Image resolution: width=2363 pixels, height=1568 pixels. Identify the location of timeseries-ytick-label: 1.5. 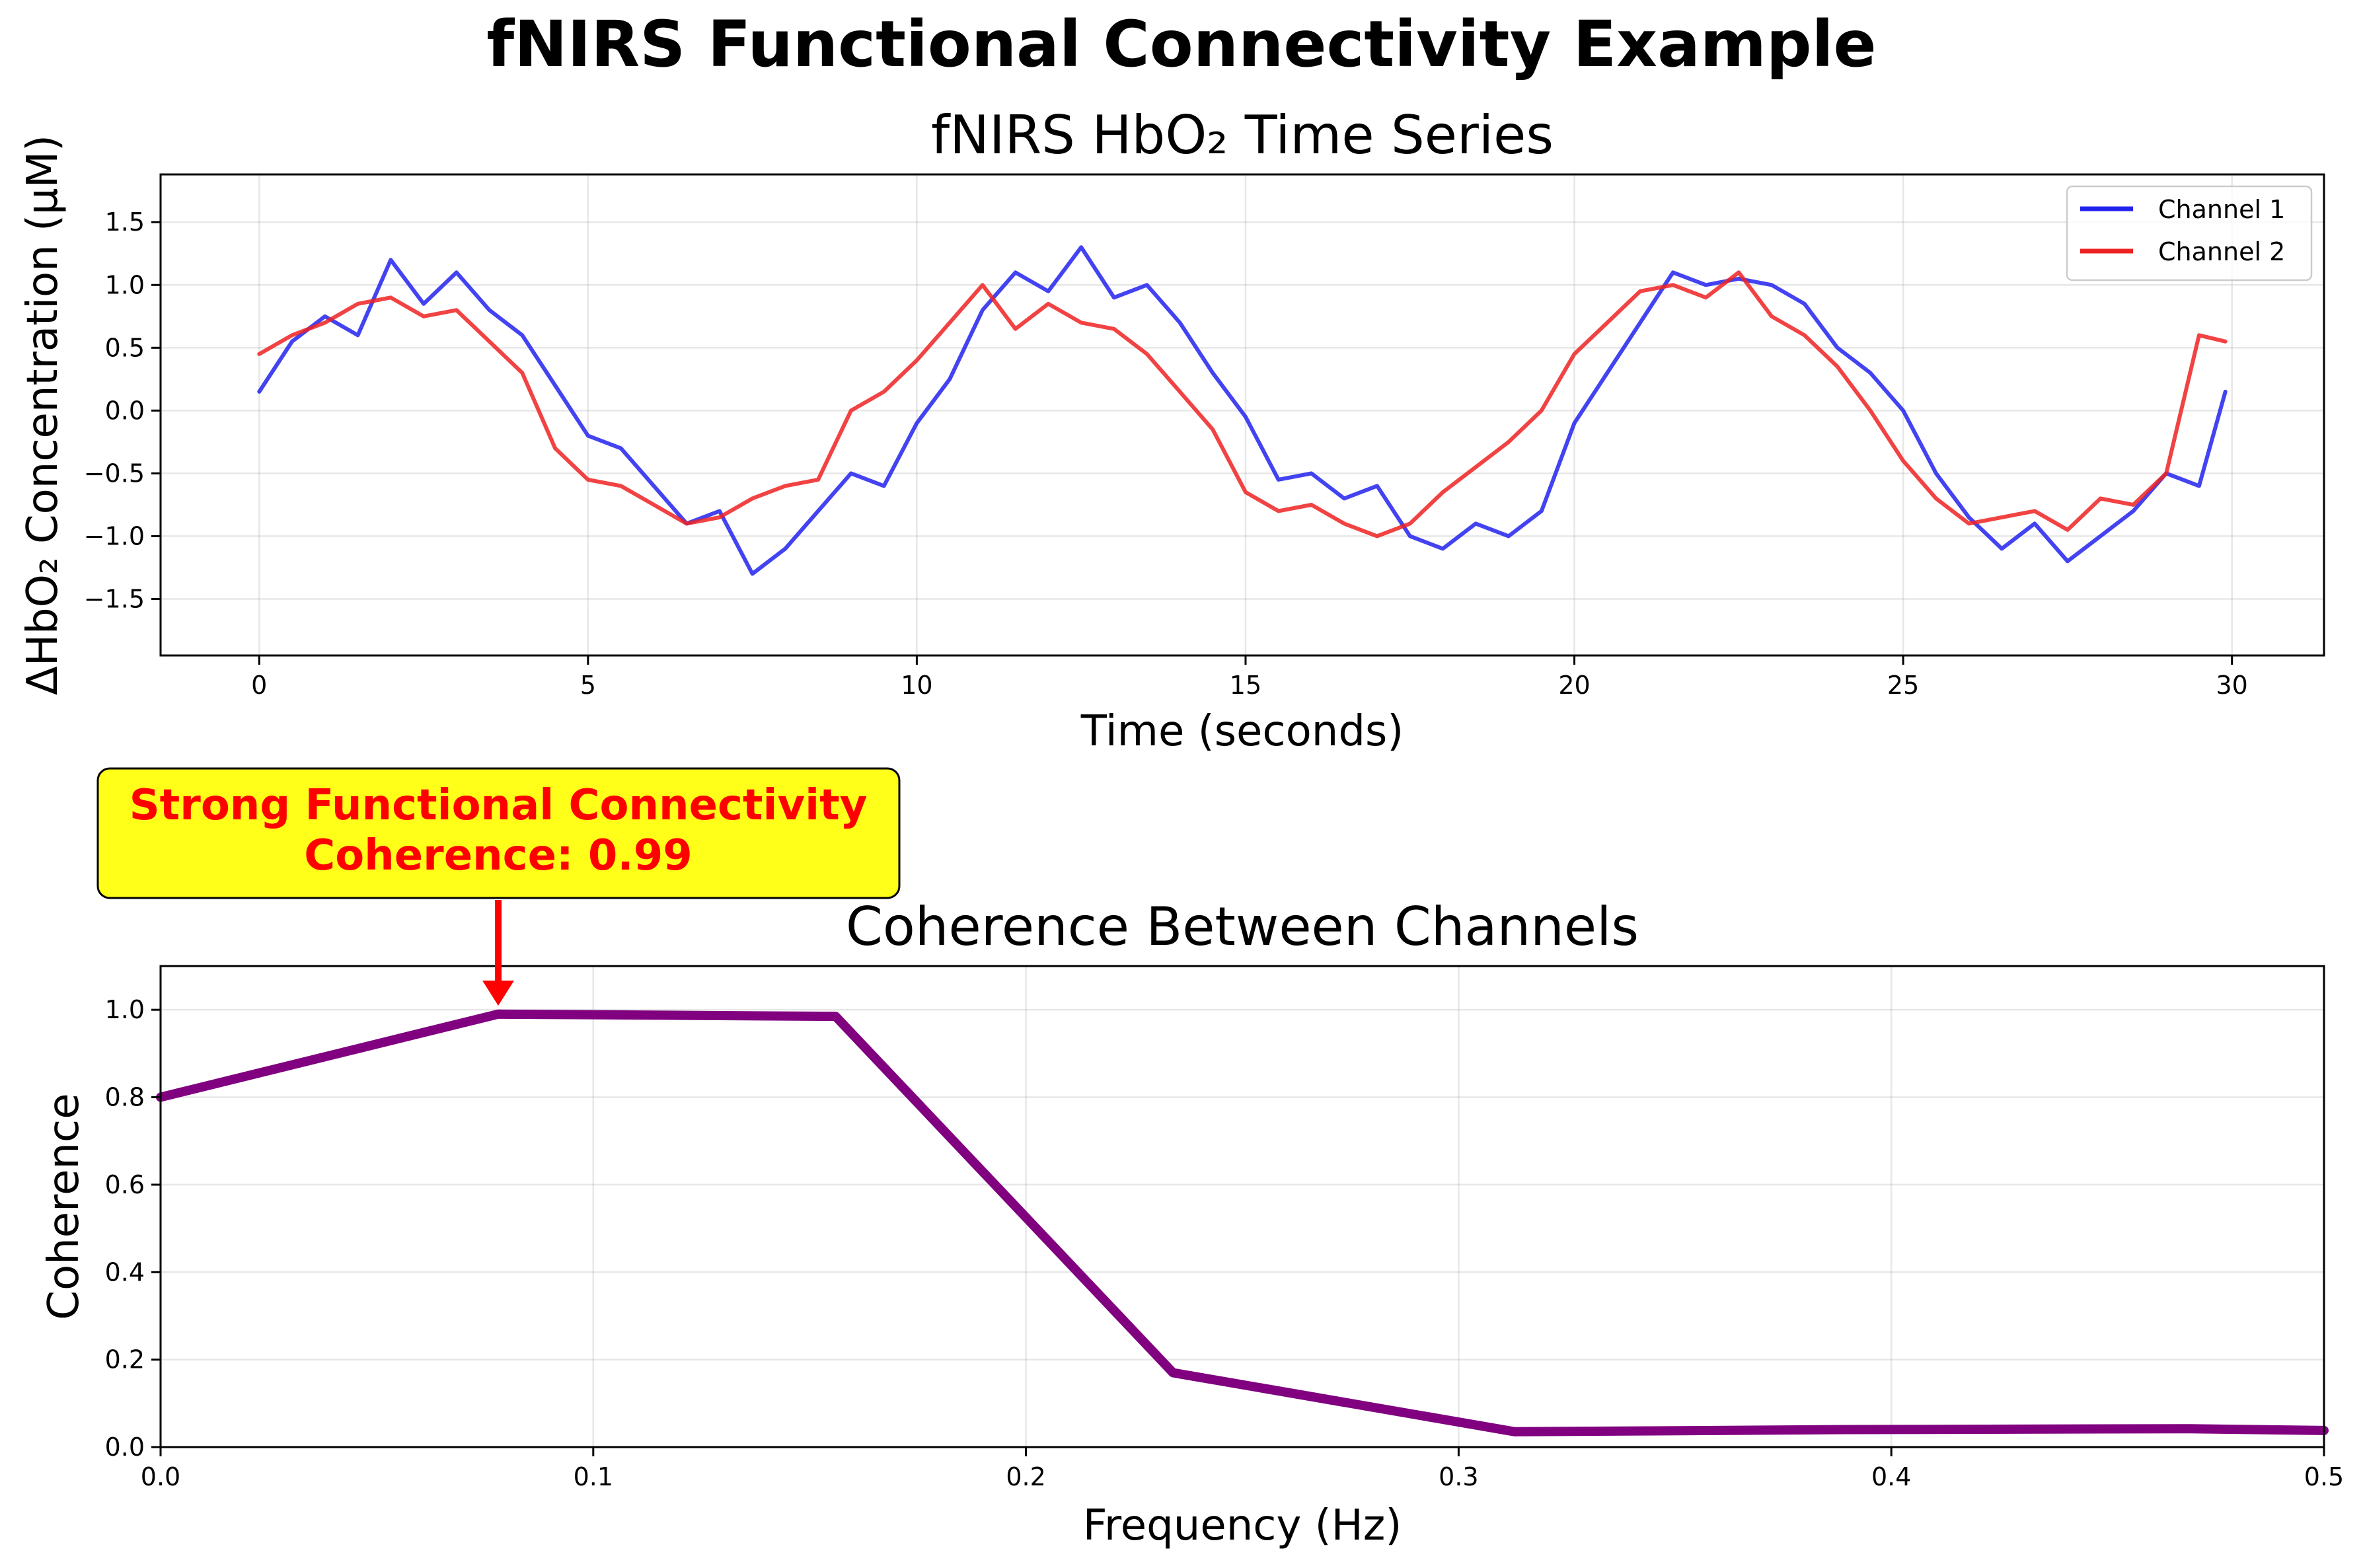
(125, 222).